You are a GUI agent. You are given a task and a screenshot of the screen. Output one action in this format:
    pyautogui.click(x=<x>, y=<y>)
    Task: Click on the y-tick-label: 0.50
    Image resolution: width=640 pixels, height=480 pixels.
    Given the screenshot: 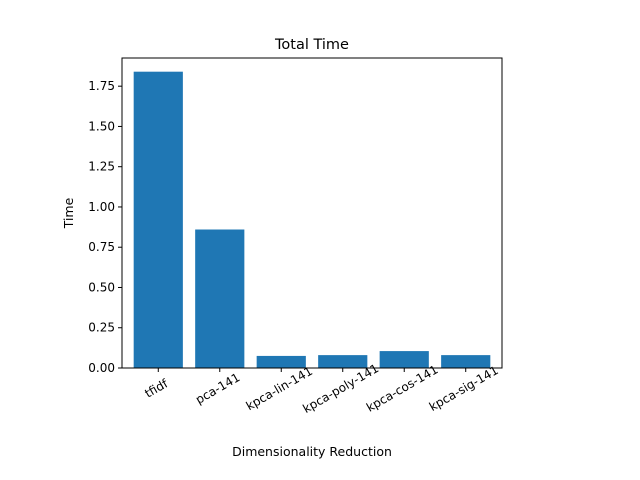 What is the action you would take?
    pyautogui.click(x=101, y=287)
    